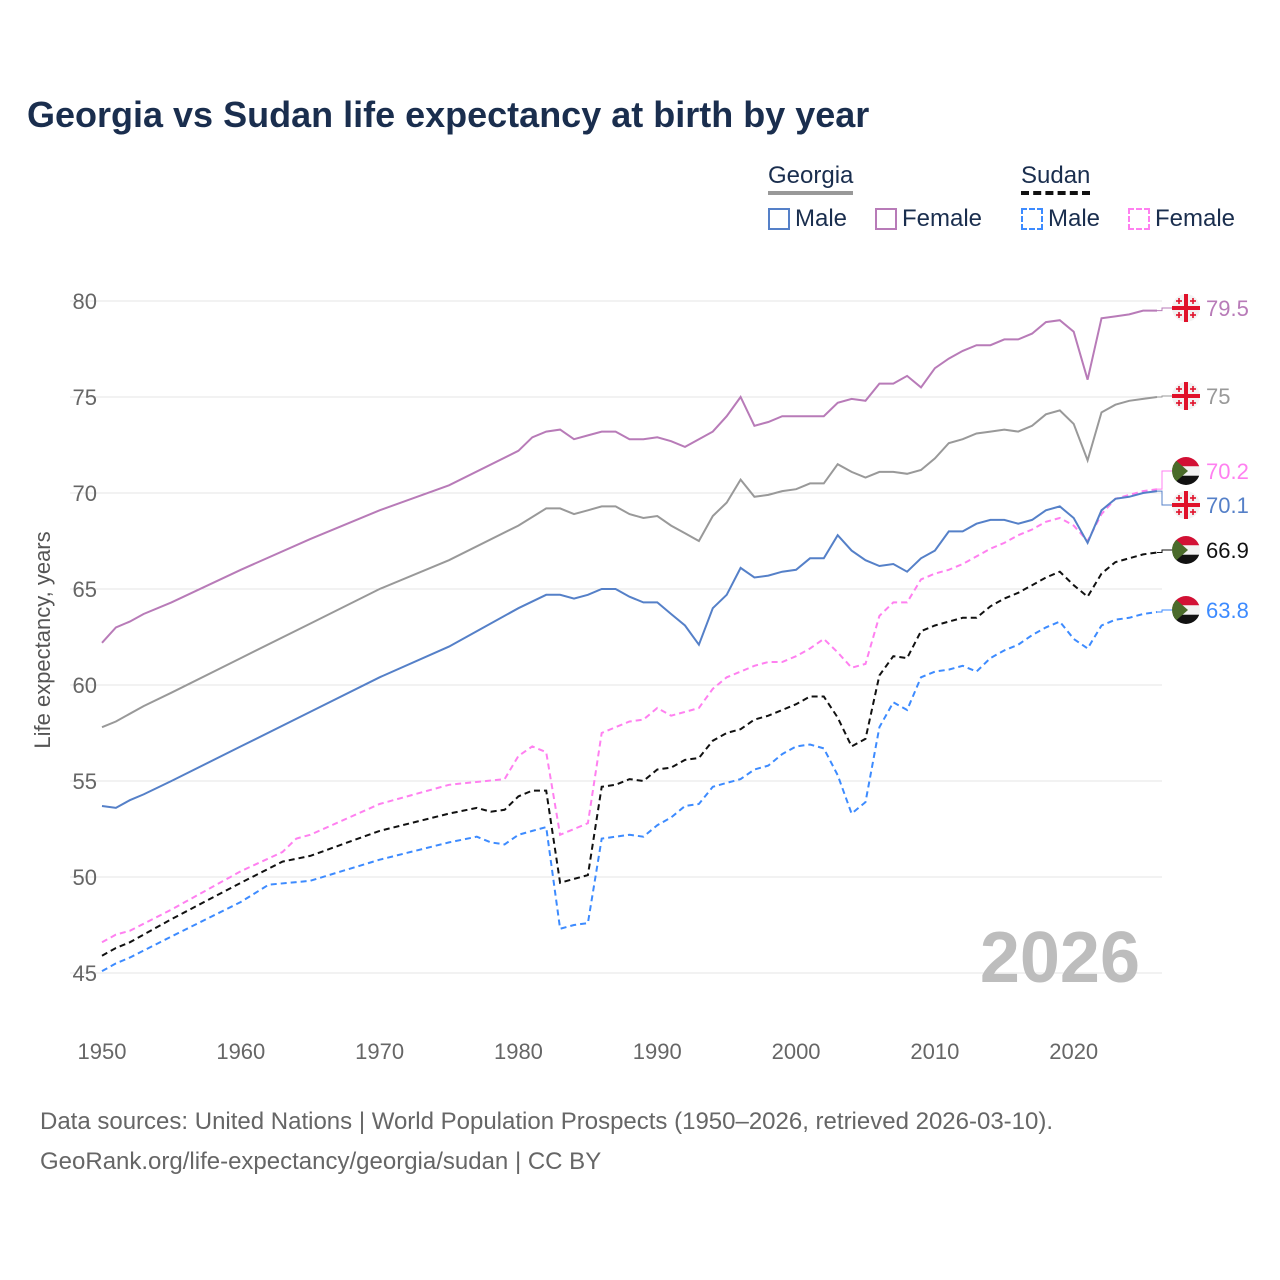 The image size is (1280, 1280). I want to click on legend-group-georgia: Georgia, so click(811, 178).